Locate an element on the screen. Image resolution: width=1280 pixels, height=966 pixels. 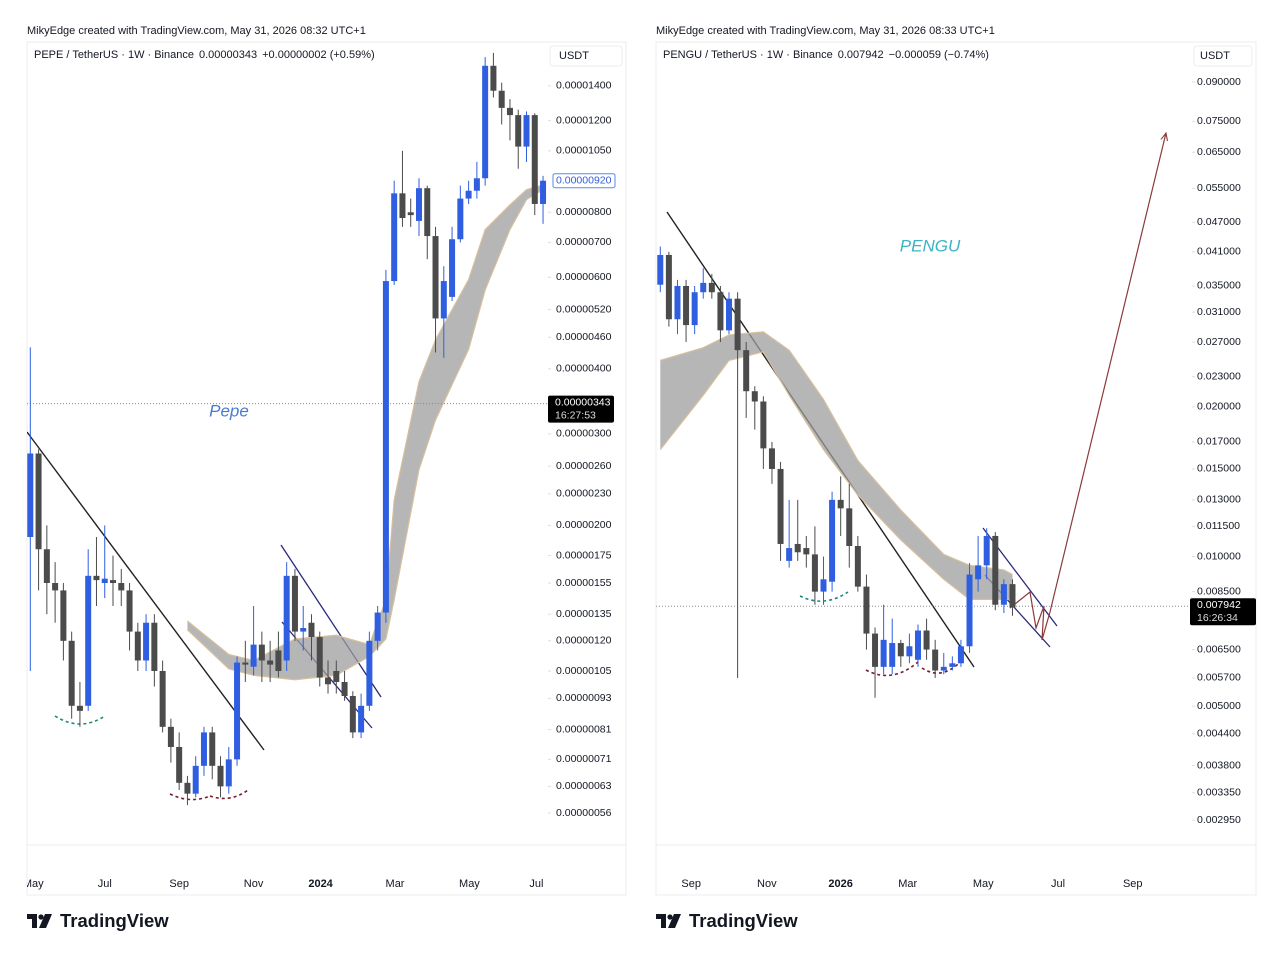
y-tick-label: 0.023000 is located at coordinates (1219, 376).